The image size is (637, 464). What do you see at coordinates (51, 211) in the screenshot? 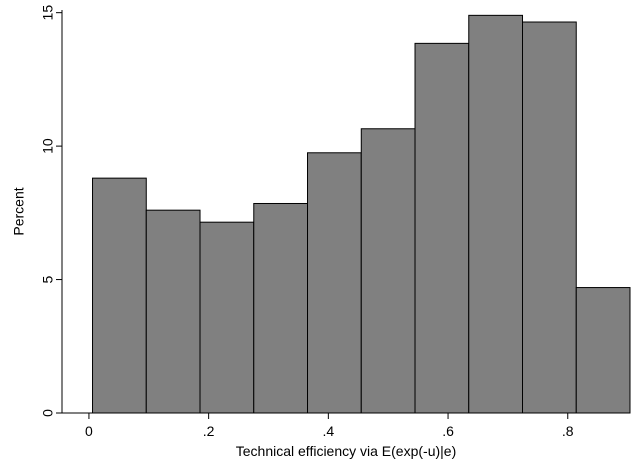
I see `y-axis: 0 5 10 15` at bounding box center [51, 211].